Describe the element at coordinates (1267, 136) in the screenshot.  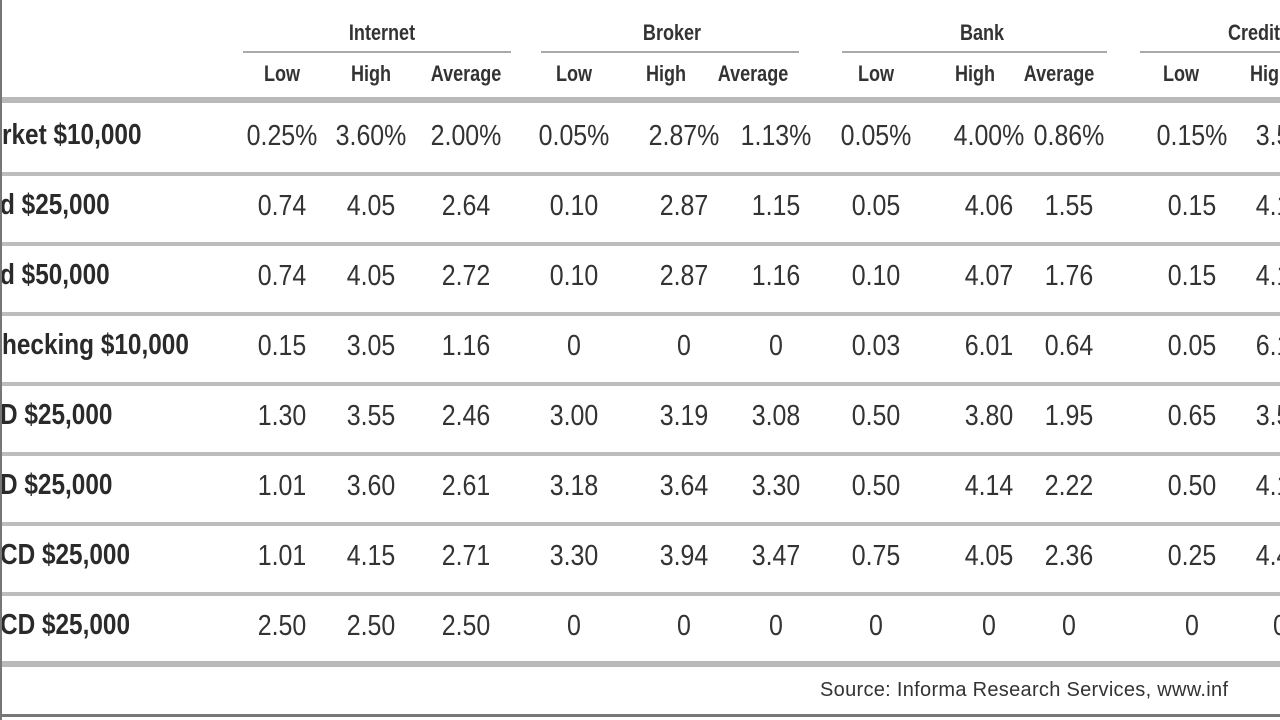
I see `table-cell: 3.56` at that location.